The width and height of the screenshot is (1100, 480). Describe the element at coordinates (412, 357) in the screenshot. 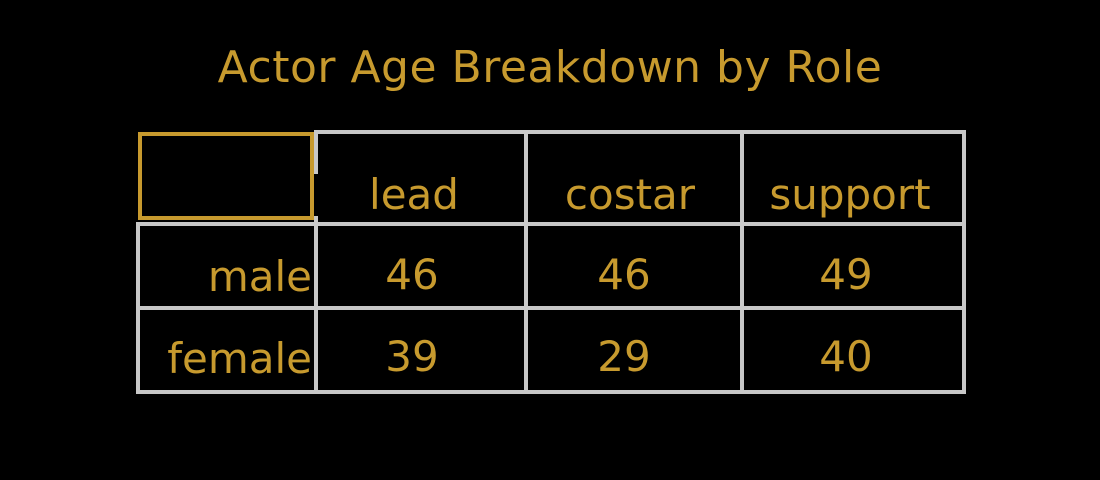

I see `table-cell-female-lead: 39` at that location.